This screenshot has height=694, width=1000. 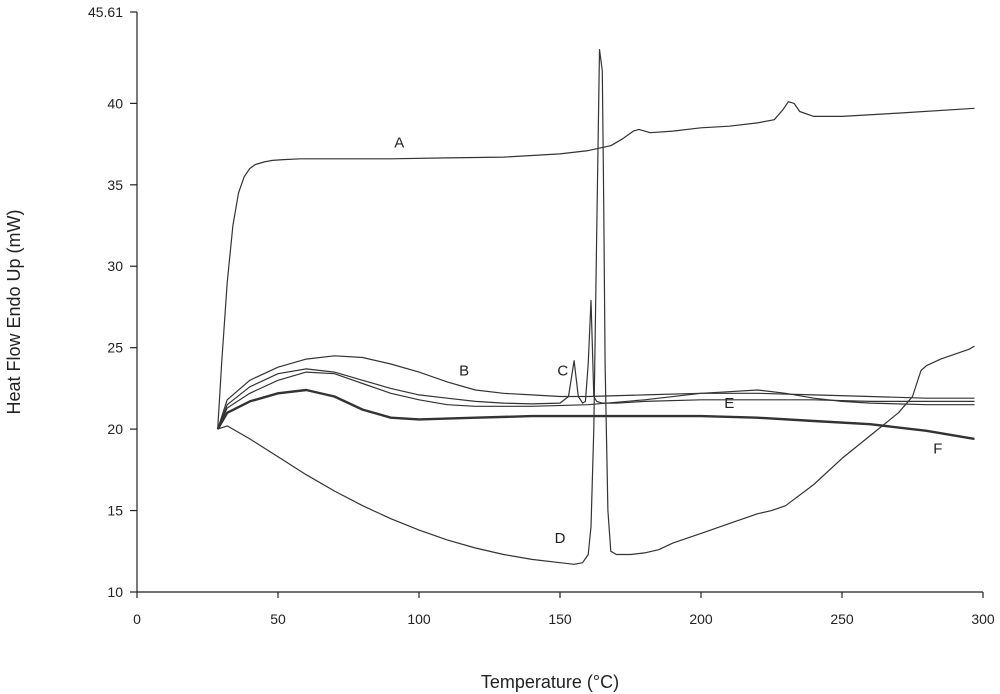 What do you see at coordinates (560, 619) in the screenshot?
I see `x-tick-label: 150` at bounding box center [560, 619].